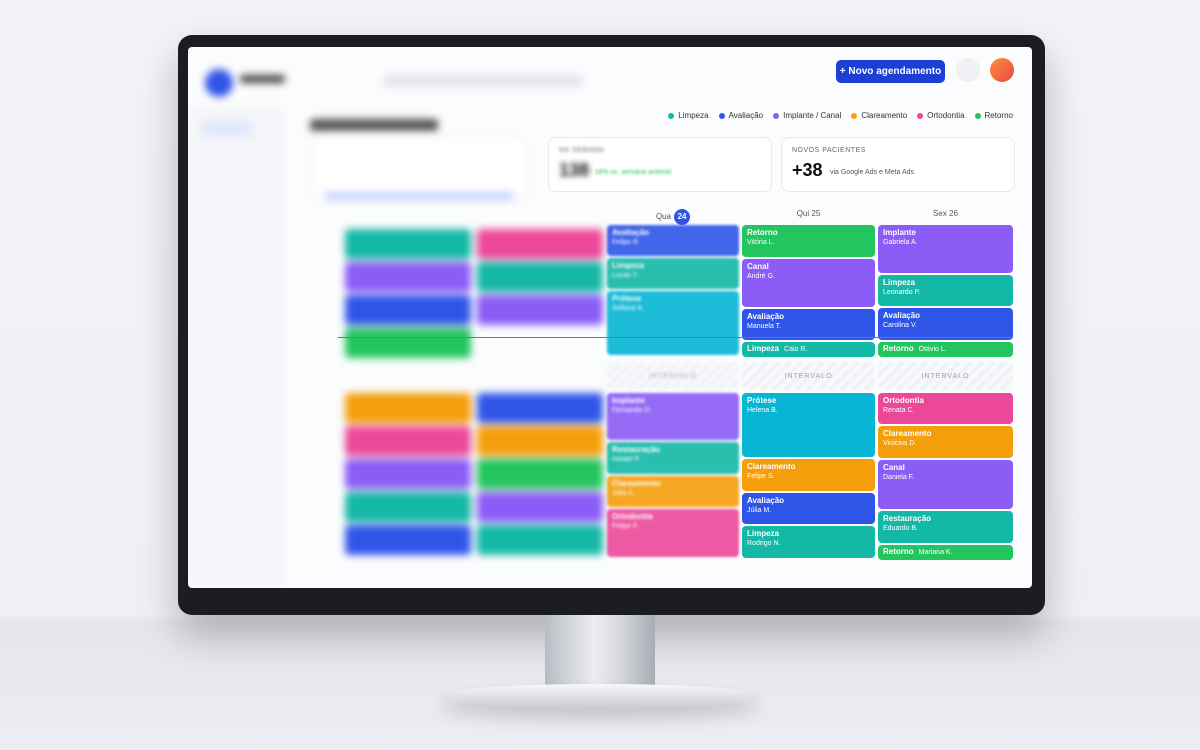  I want to click on appointment-patient: Renata C., so click(899, 410).